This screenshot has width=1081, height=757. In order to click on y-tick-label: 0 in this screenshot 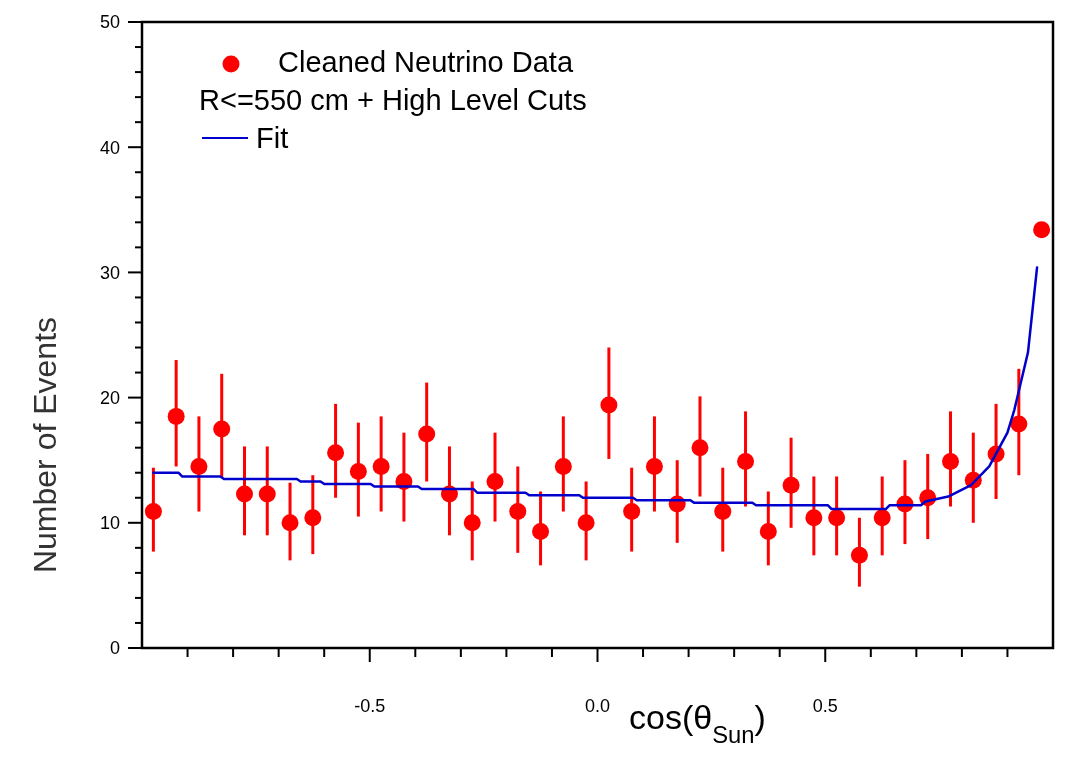, I will do `click(114, 648)`.